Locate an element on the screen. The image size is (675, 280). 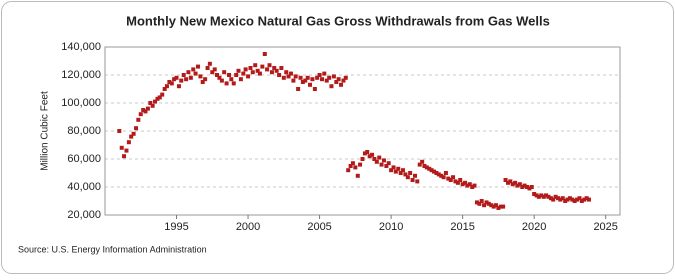
y-tick-label: 40,000 is located at coordinates (84, 187).